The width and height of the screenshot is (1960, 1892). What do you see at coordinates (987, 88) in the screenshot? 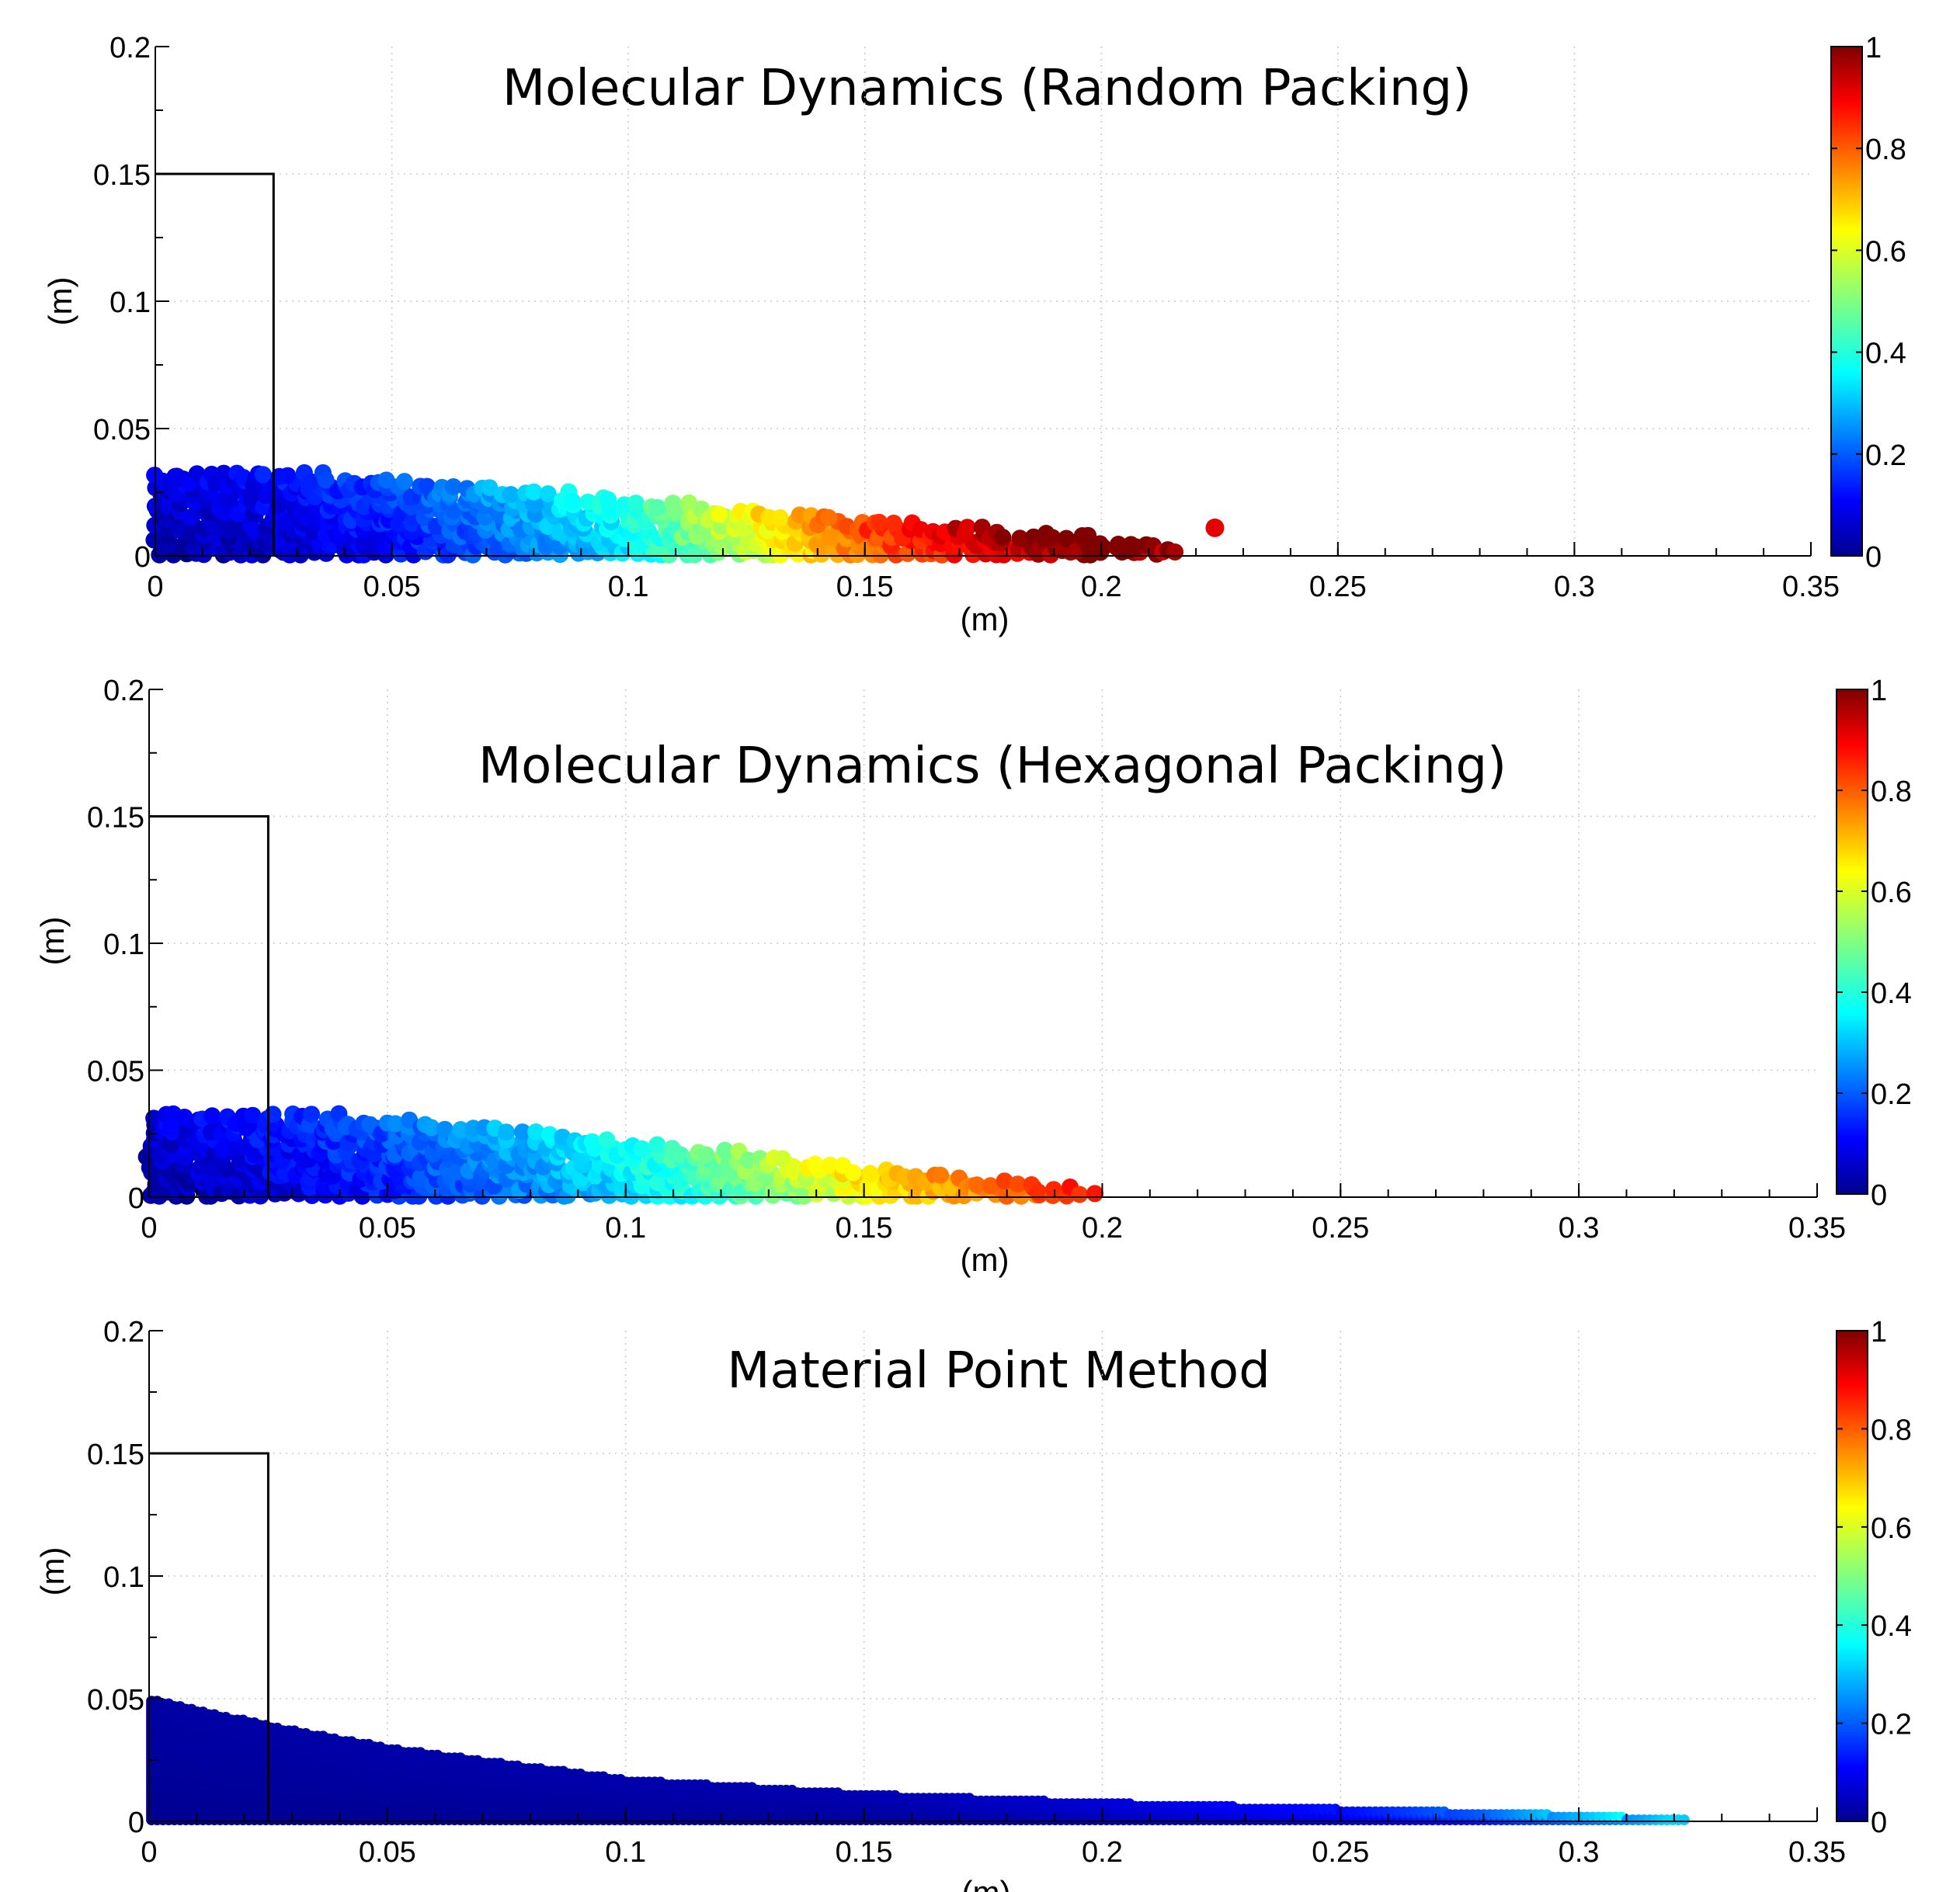
I see `panel-title: Molecular Dynamics (Random Packing)` at bounding box center [987, 88].